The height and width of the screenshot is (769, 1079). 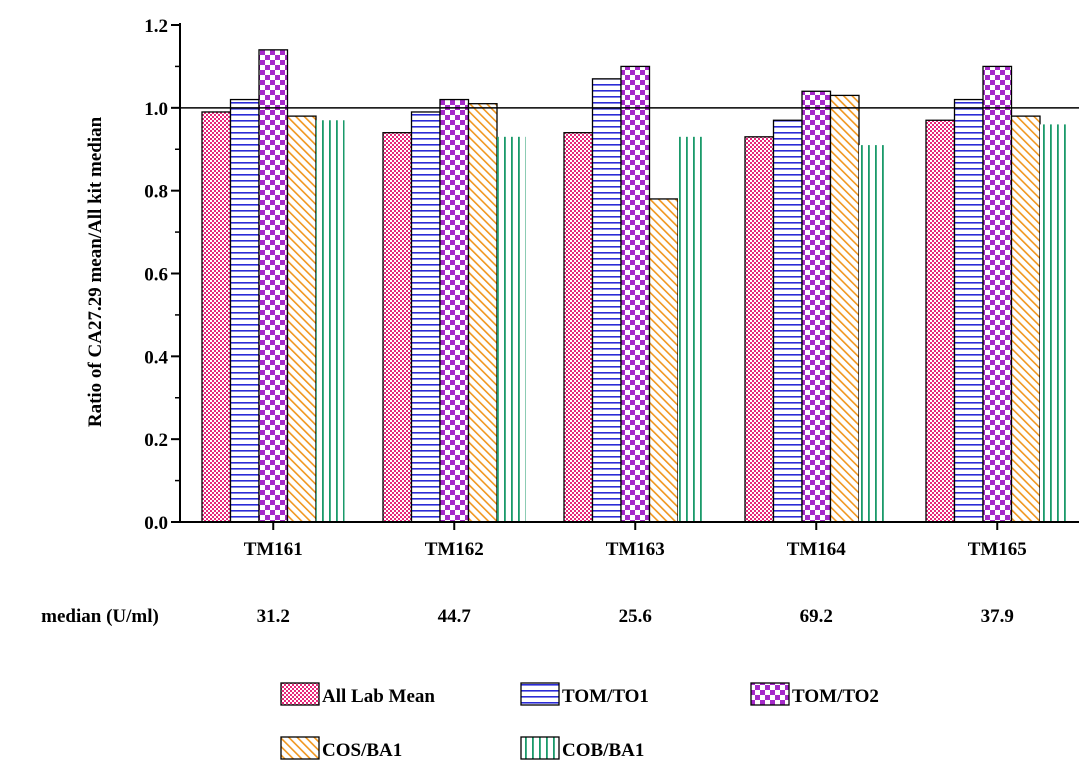 What do you see at coordinates (378, 696) in the screenshot?
I see `legend-label: All Lab Mean` at bounding box center [378, 696].